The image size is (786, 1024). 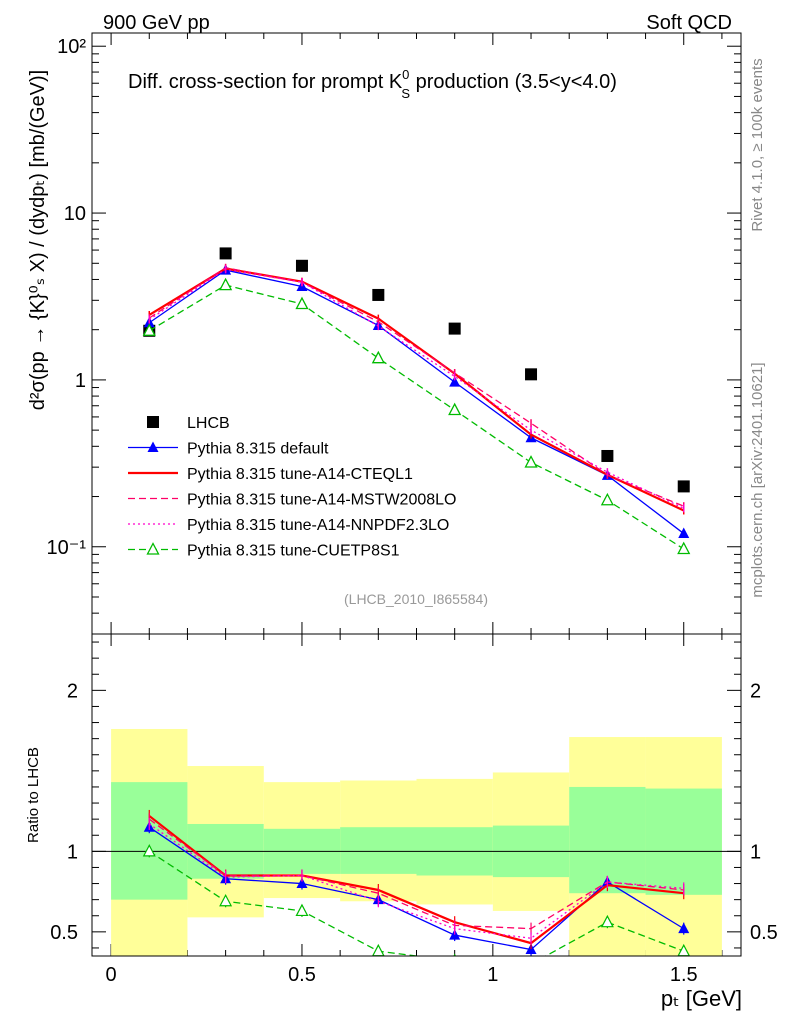 What do you see at coordinates (300, 474) in the screenshot?
I see `legend-label: Pythia 8.315 tune-A14-CTEQL1` at bounding box center [300, 474].